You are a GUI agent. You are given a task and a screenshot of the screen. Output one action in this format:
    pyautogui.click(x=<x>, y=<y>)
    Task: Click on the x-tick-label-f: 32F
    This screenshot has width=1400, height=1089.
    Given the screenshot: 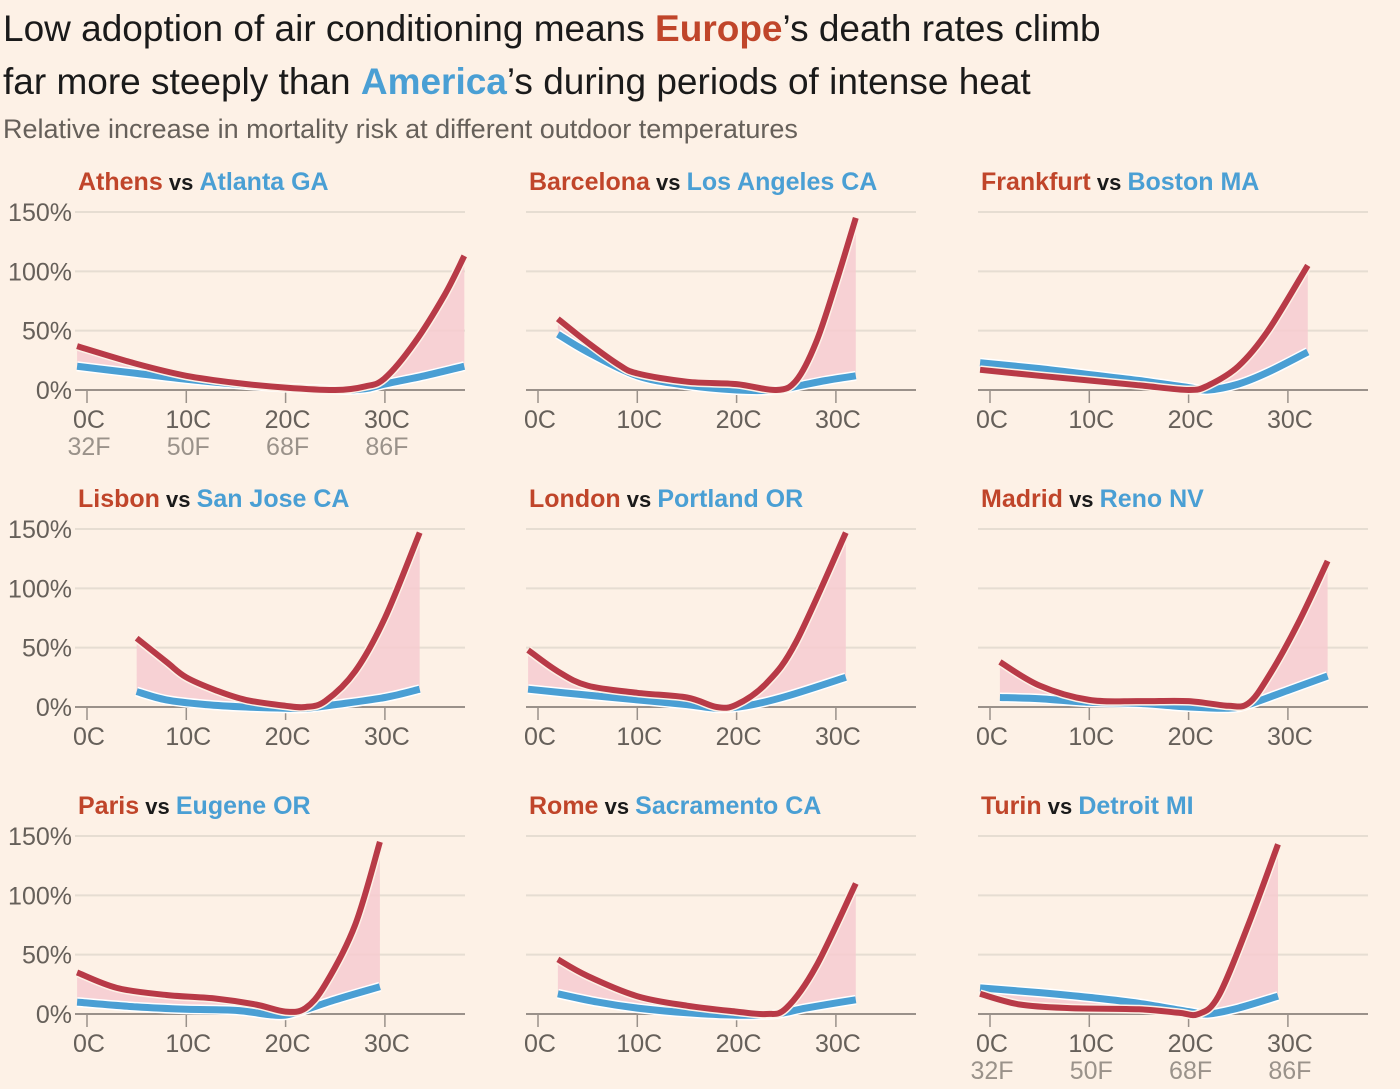 What is the action you would take?
    pyautogui.click(x=88, y=447)
    